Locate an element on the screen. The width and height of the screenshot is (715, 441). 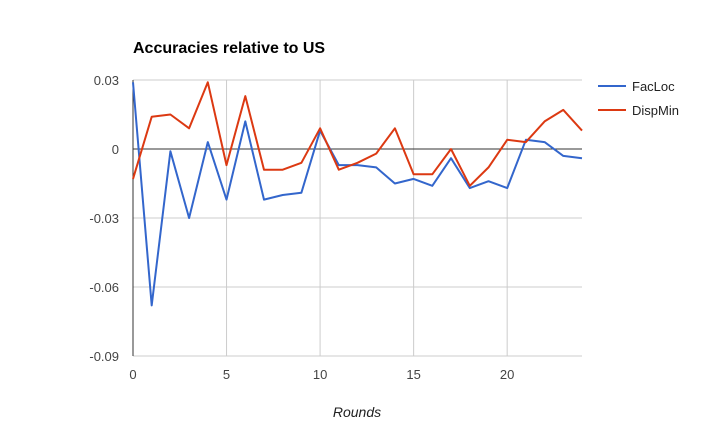
x-tick-label: 10 is located at coordinates (320, 374).